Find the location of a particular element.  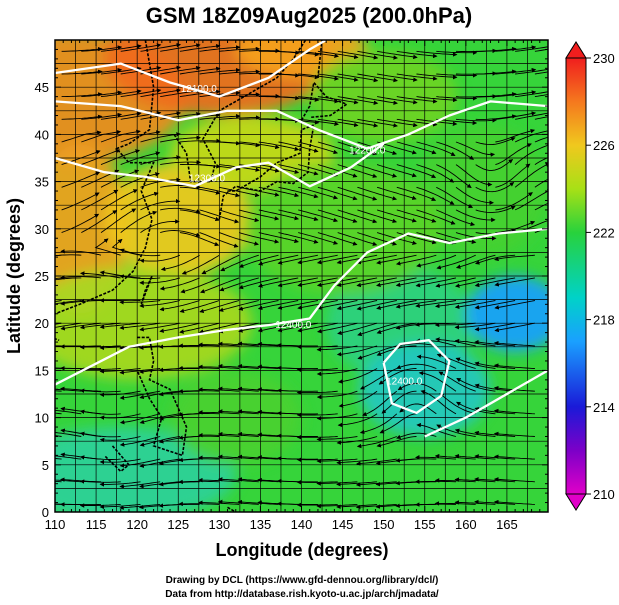

x-tick-label: 110 is located at coordinates (55, 524).